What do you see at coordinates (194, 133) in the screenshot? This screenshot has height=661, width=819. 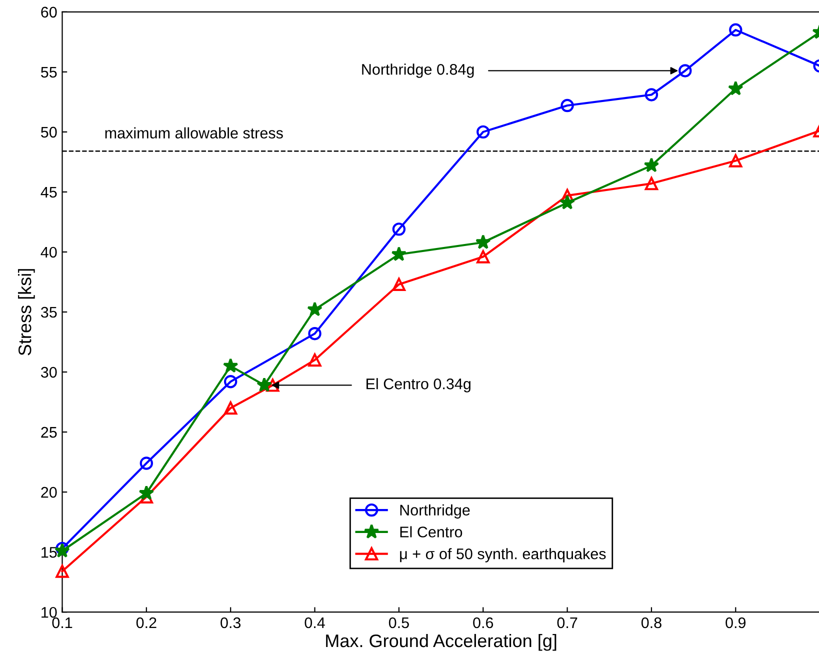 I see `ref-line-label: maximum allowable stress` at bounding box center [194, 133].